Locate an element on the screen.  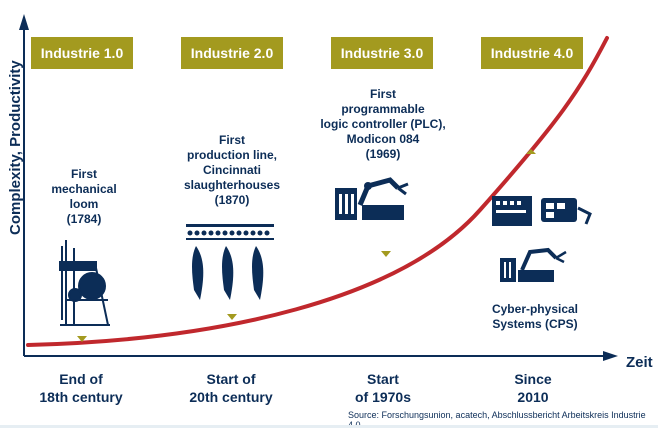
period-start-1970s: Start of 1970s is located at coordinates (383, 388).